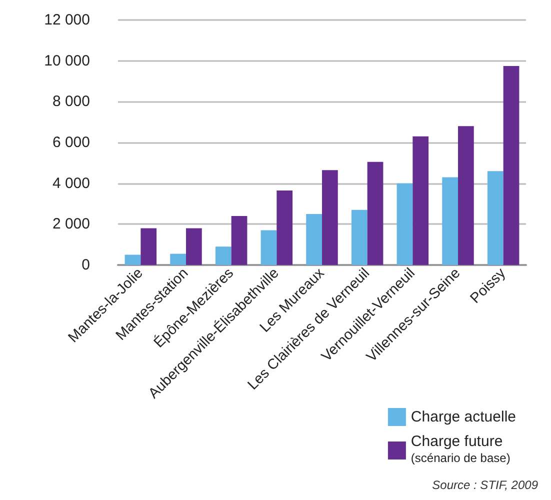  What do you see at coordinates (71, 183) in the screenshot?
I see `y-tick-label: 4 000` at bounding box center [71, 183].